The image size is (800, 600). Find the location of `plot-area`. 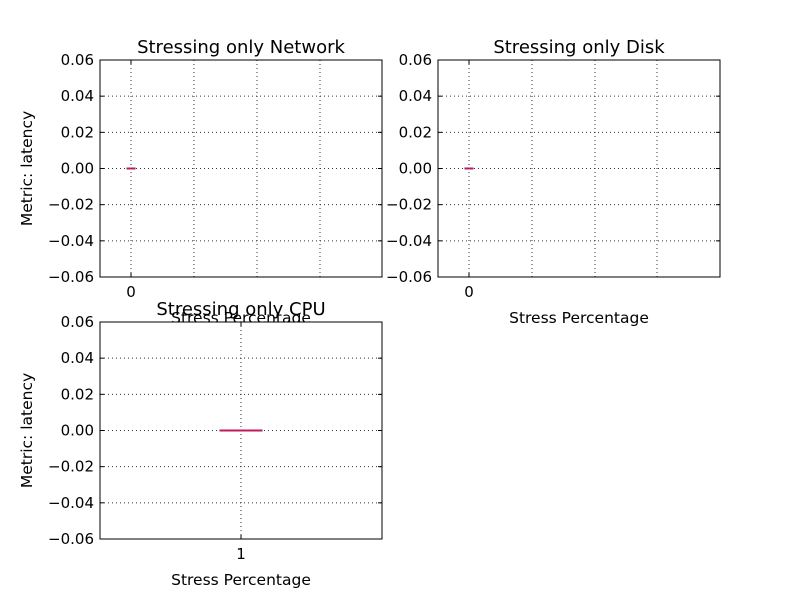

plot-area is located at coordinates (241, 168).